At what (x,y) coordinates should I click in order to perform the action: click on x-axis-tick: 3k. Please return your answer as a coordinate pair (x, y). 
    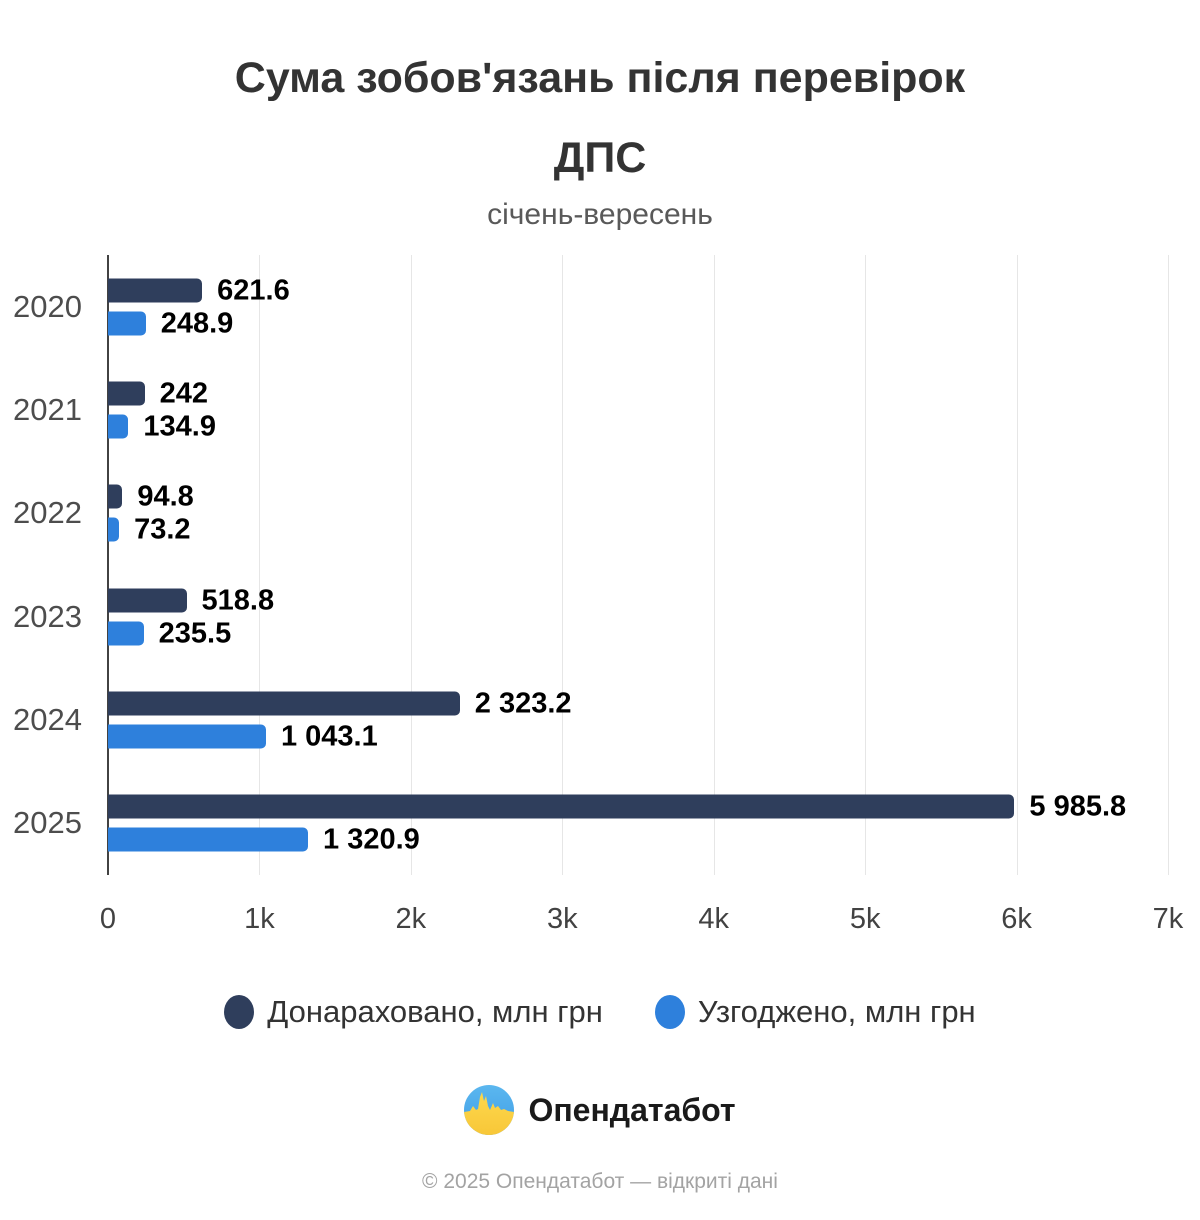
    Looking at the image, I should click on (562, 919).